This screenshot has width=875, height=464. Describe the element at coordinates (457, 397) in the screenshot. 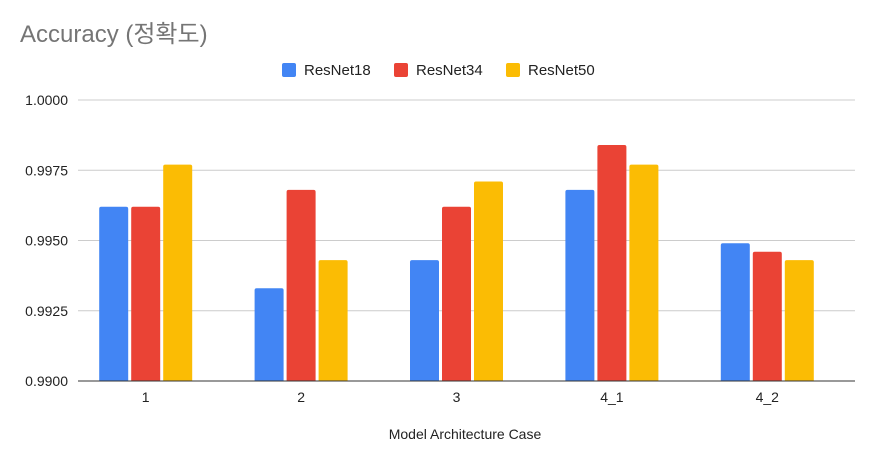

I see `x-tick-label: 3` at that location.